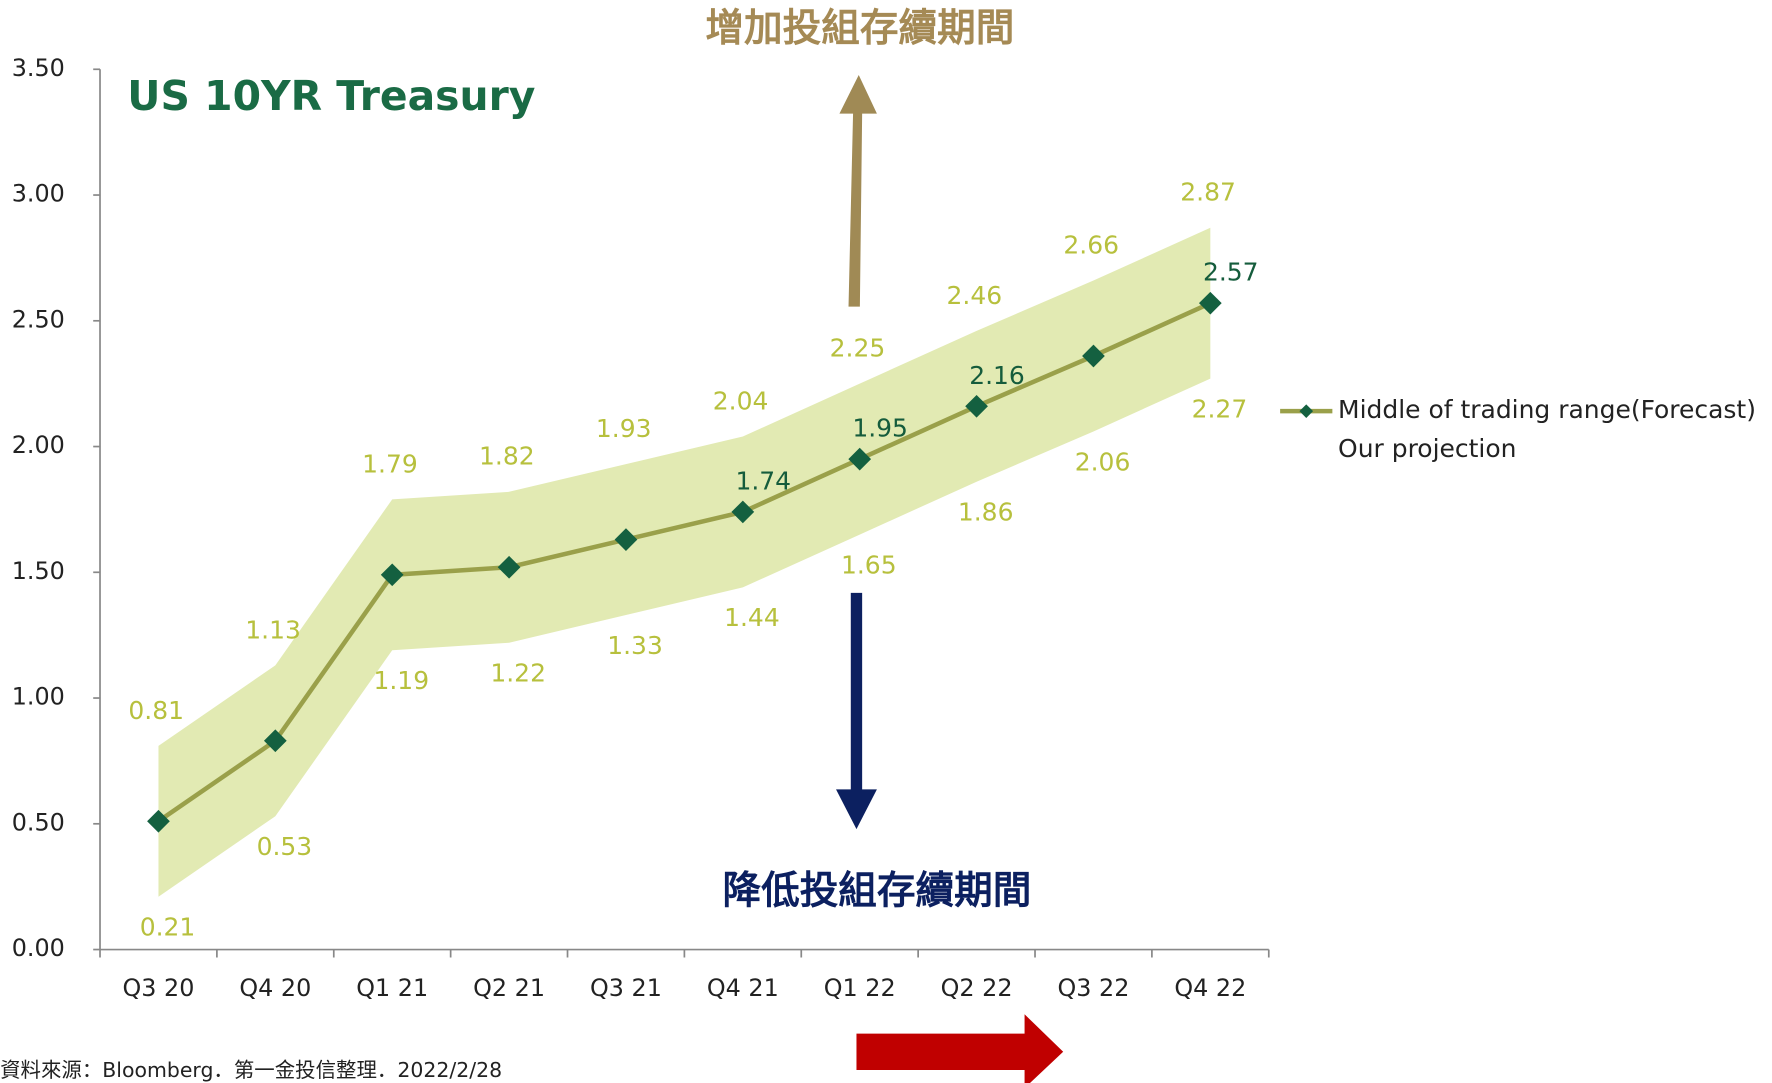 Image resolution: width=1772 pixels, height=1083 pixels. What do you see at coordinates (858, 190) in the screenshot?
I see `up-arrow` at bounding box center [858, 190].